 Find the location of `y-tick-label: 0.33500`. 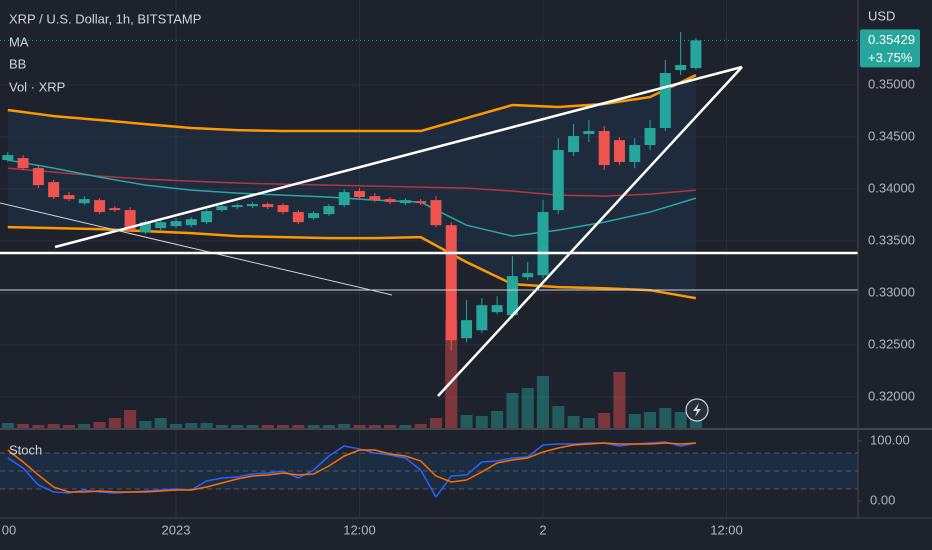

y-tick-label: 0.33500 is located at coordinates (891, 239).